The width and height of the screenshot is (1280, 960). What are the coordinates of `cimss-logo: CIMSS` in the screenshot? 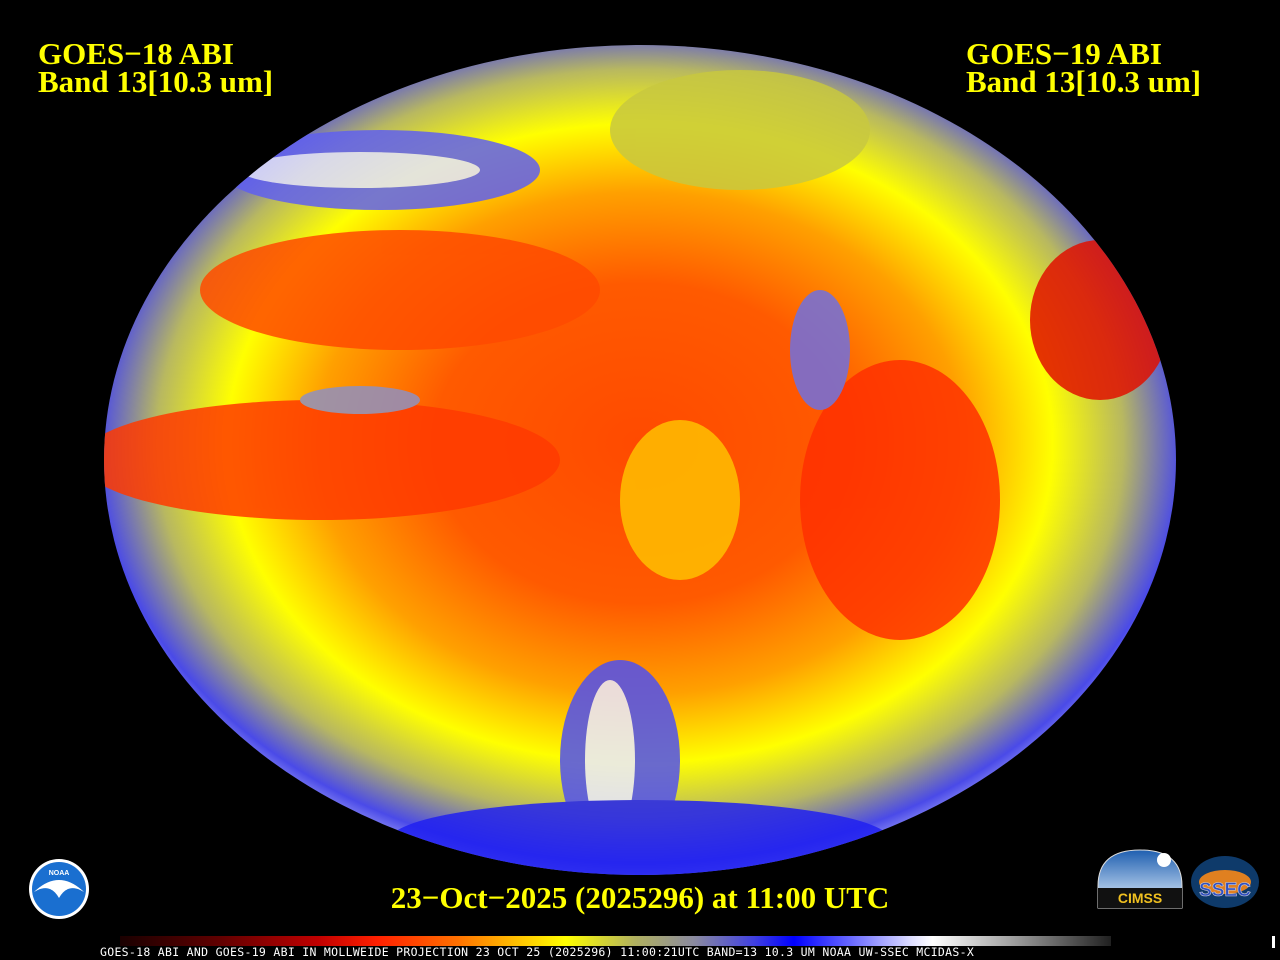 It's located at (1140, 879).